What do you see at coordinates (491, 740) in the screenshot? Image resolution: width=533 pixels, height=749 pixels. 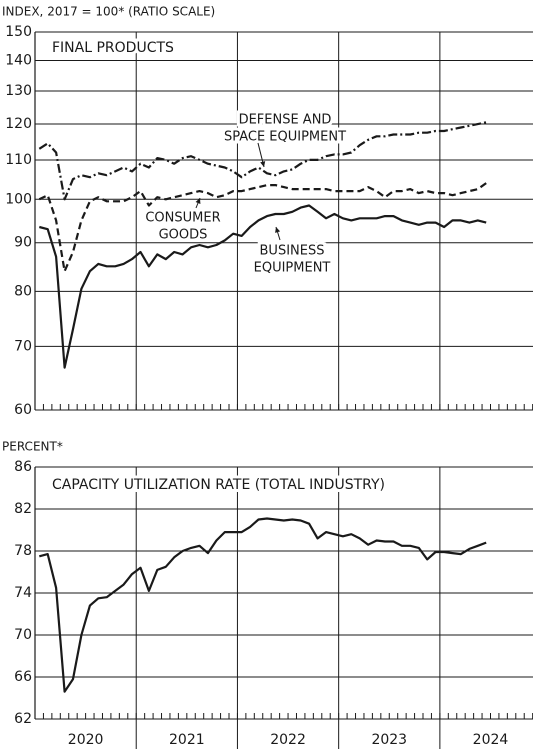 I see `year-label: 2024` at bounding box center [491, 740].